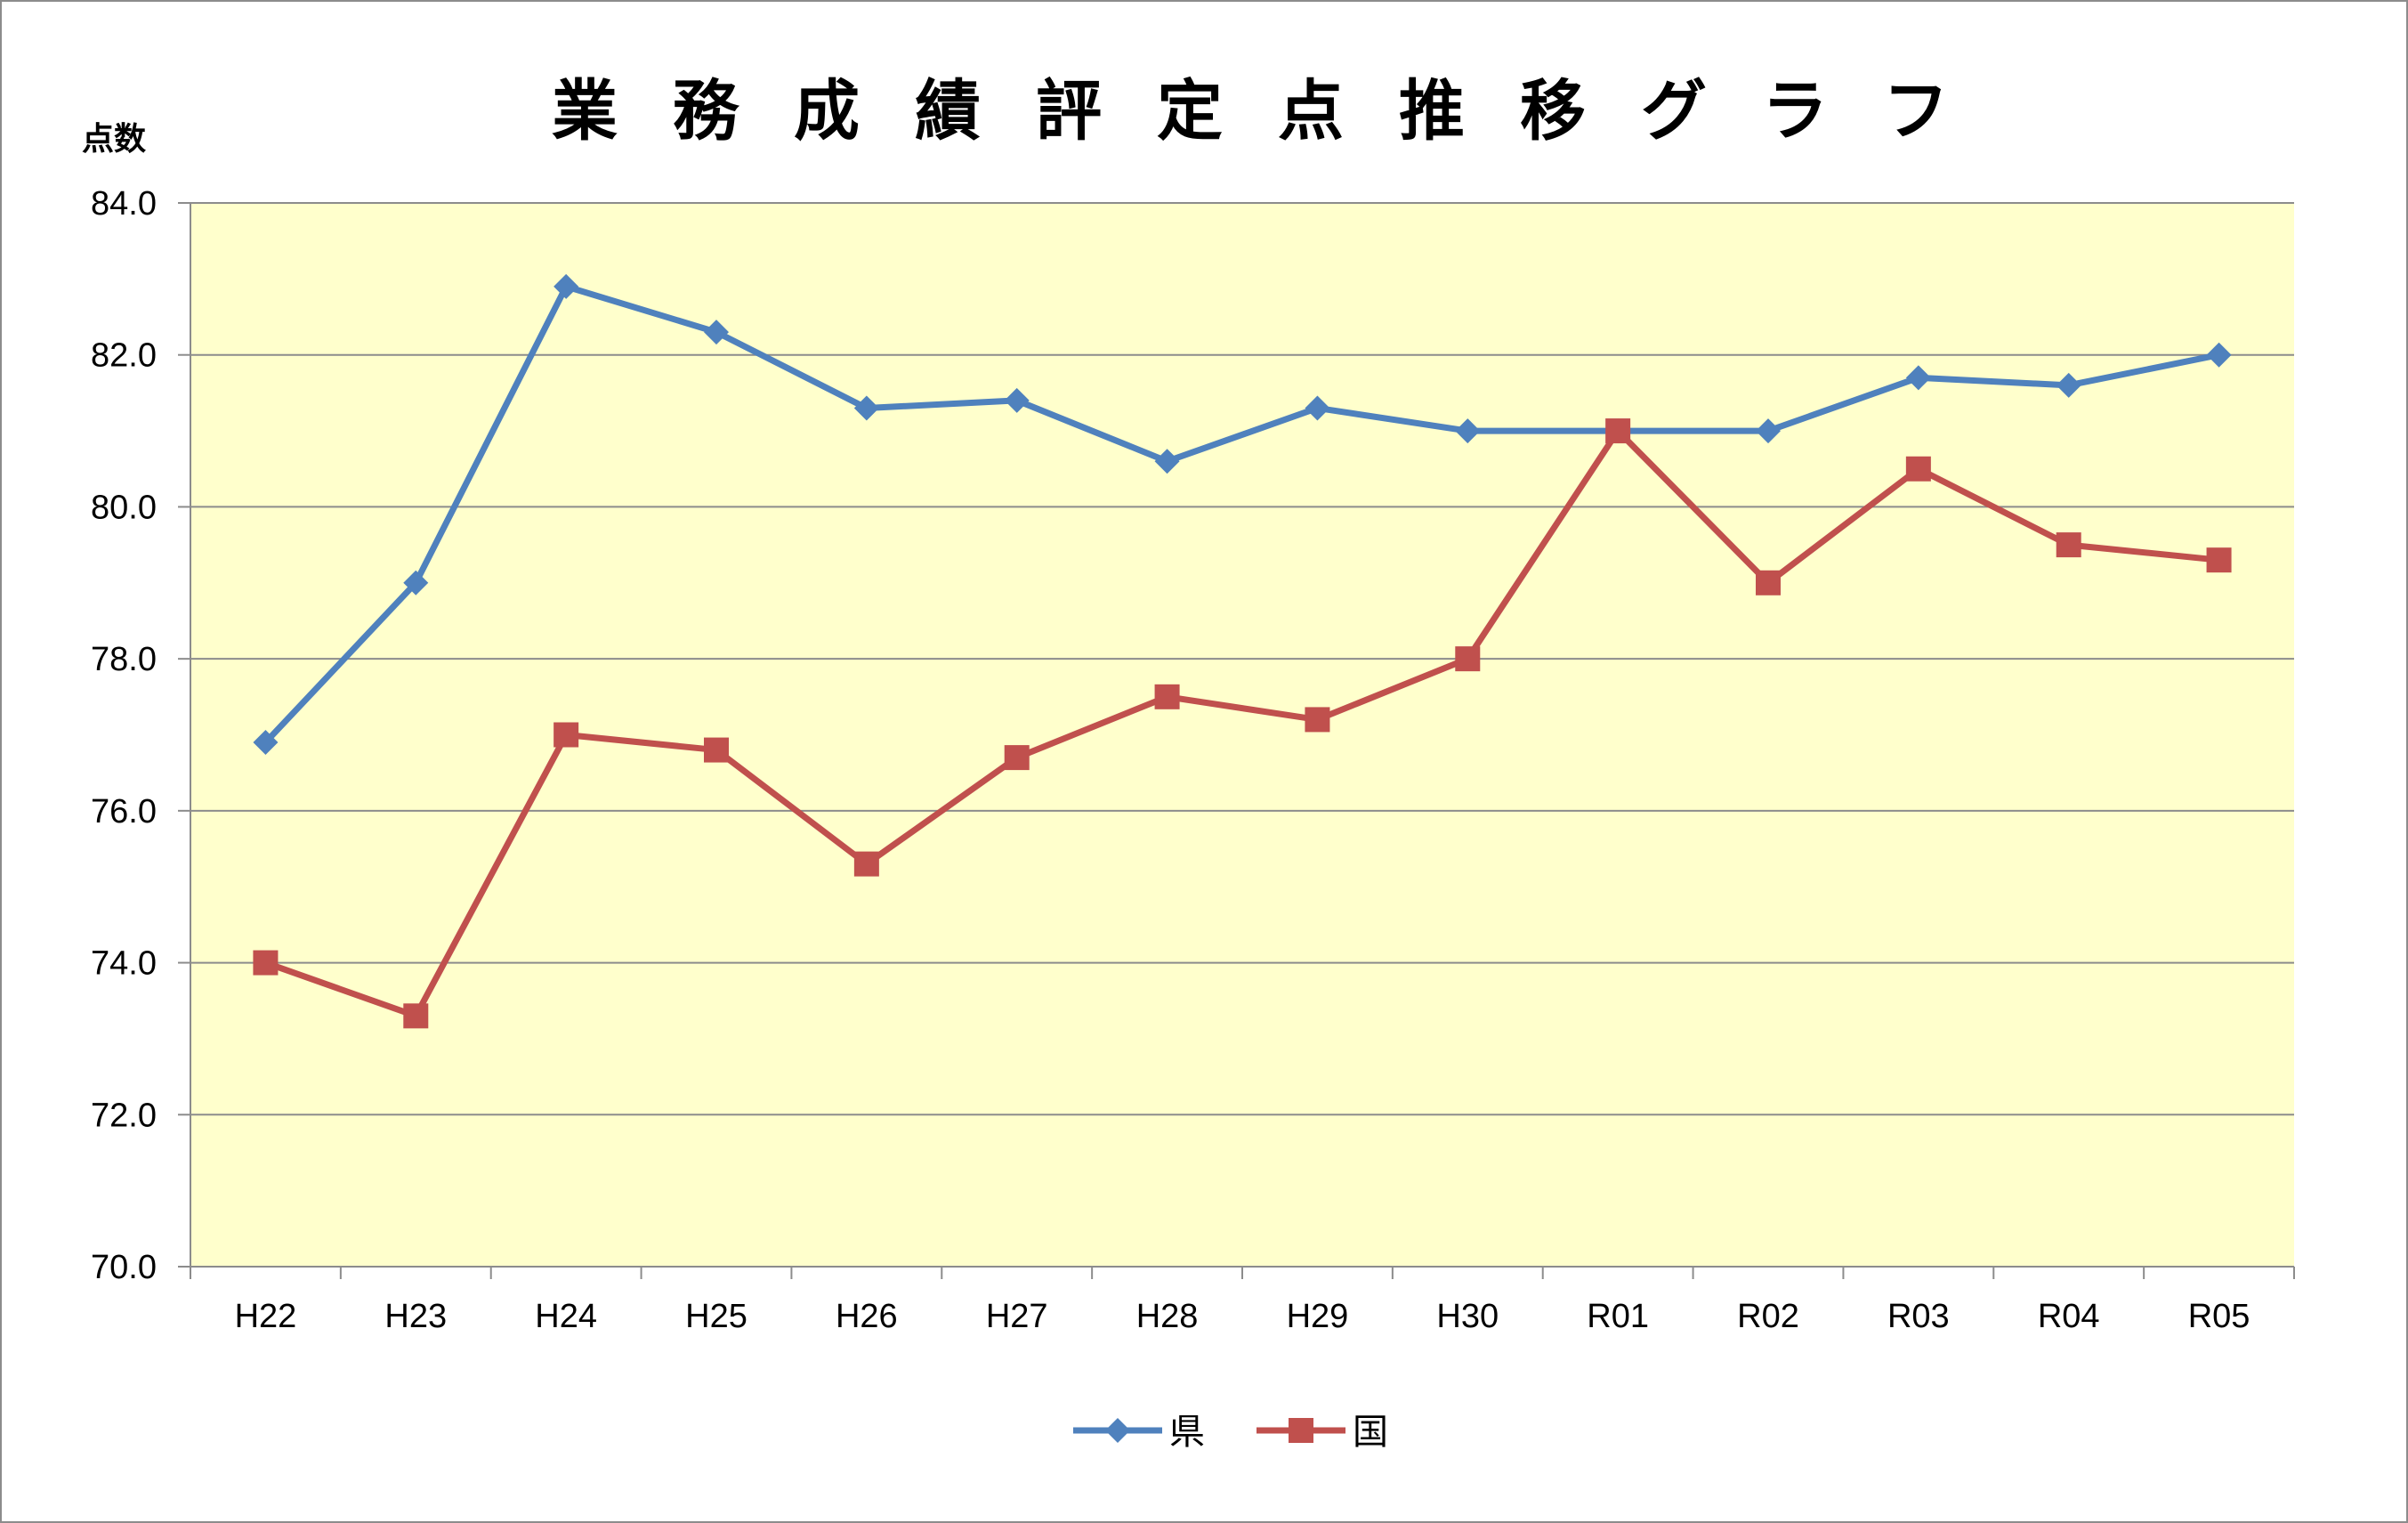 The image size is (2408, 1523). What do you see at coordinates (566, 1317) in the screenshot?
I see `x-tick-label: H24` at bounding box center [566, 1317].